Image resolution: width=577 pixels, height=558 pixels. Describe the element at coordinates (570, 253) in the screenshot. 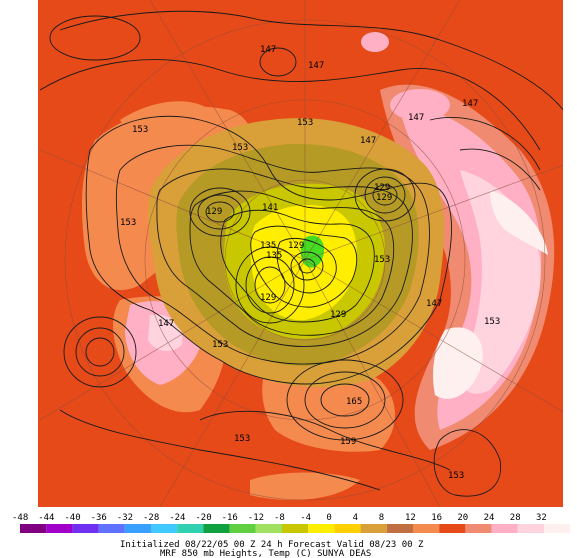

I see `right-margin` at that location.